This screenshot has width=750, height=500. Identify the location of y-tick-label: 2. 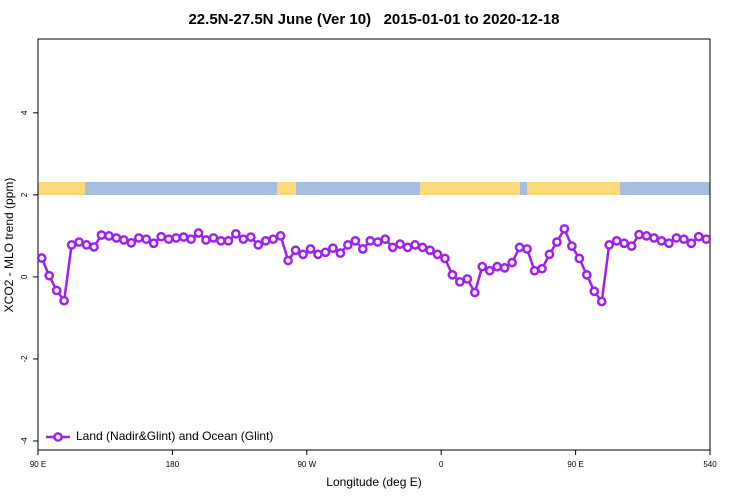
(24, 194).